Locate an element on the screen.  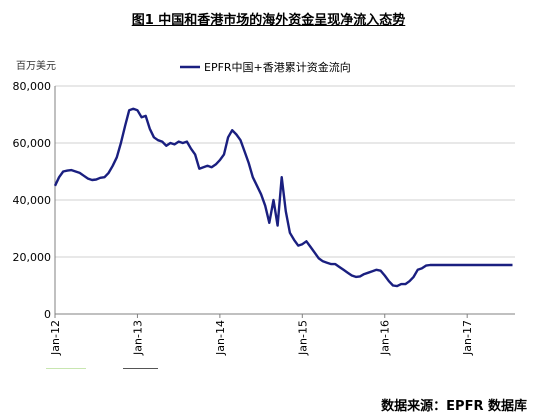
legend-label: EPFR中国+香港累计资金流向 is located at coordinates (277, 67).